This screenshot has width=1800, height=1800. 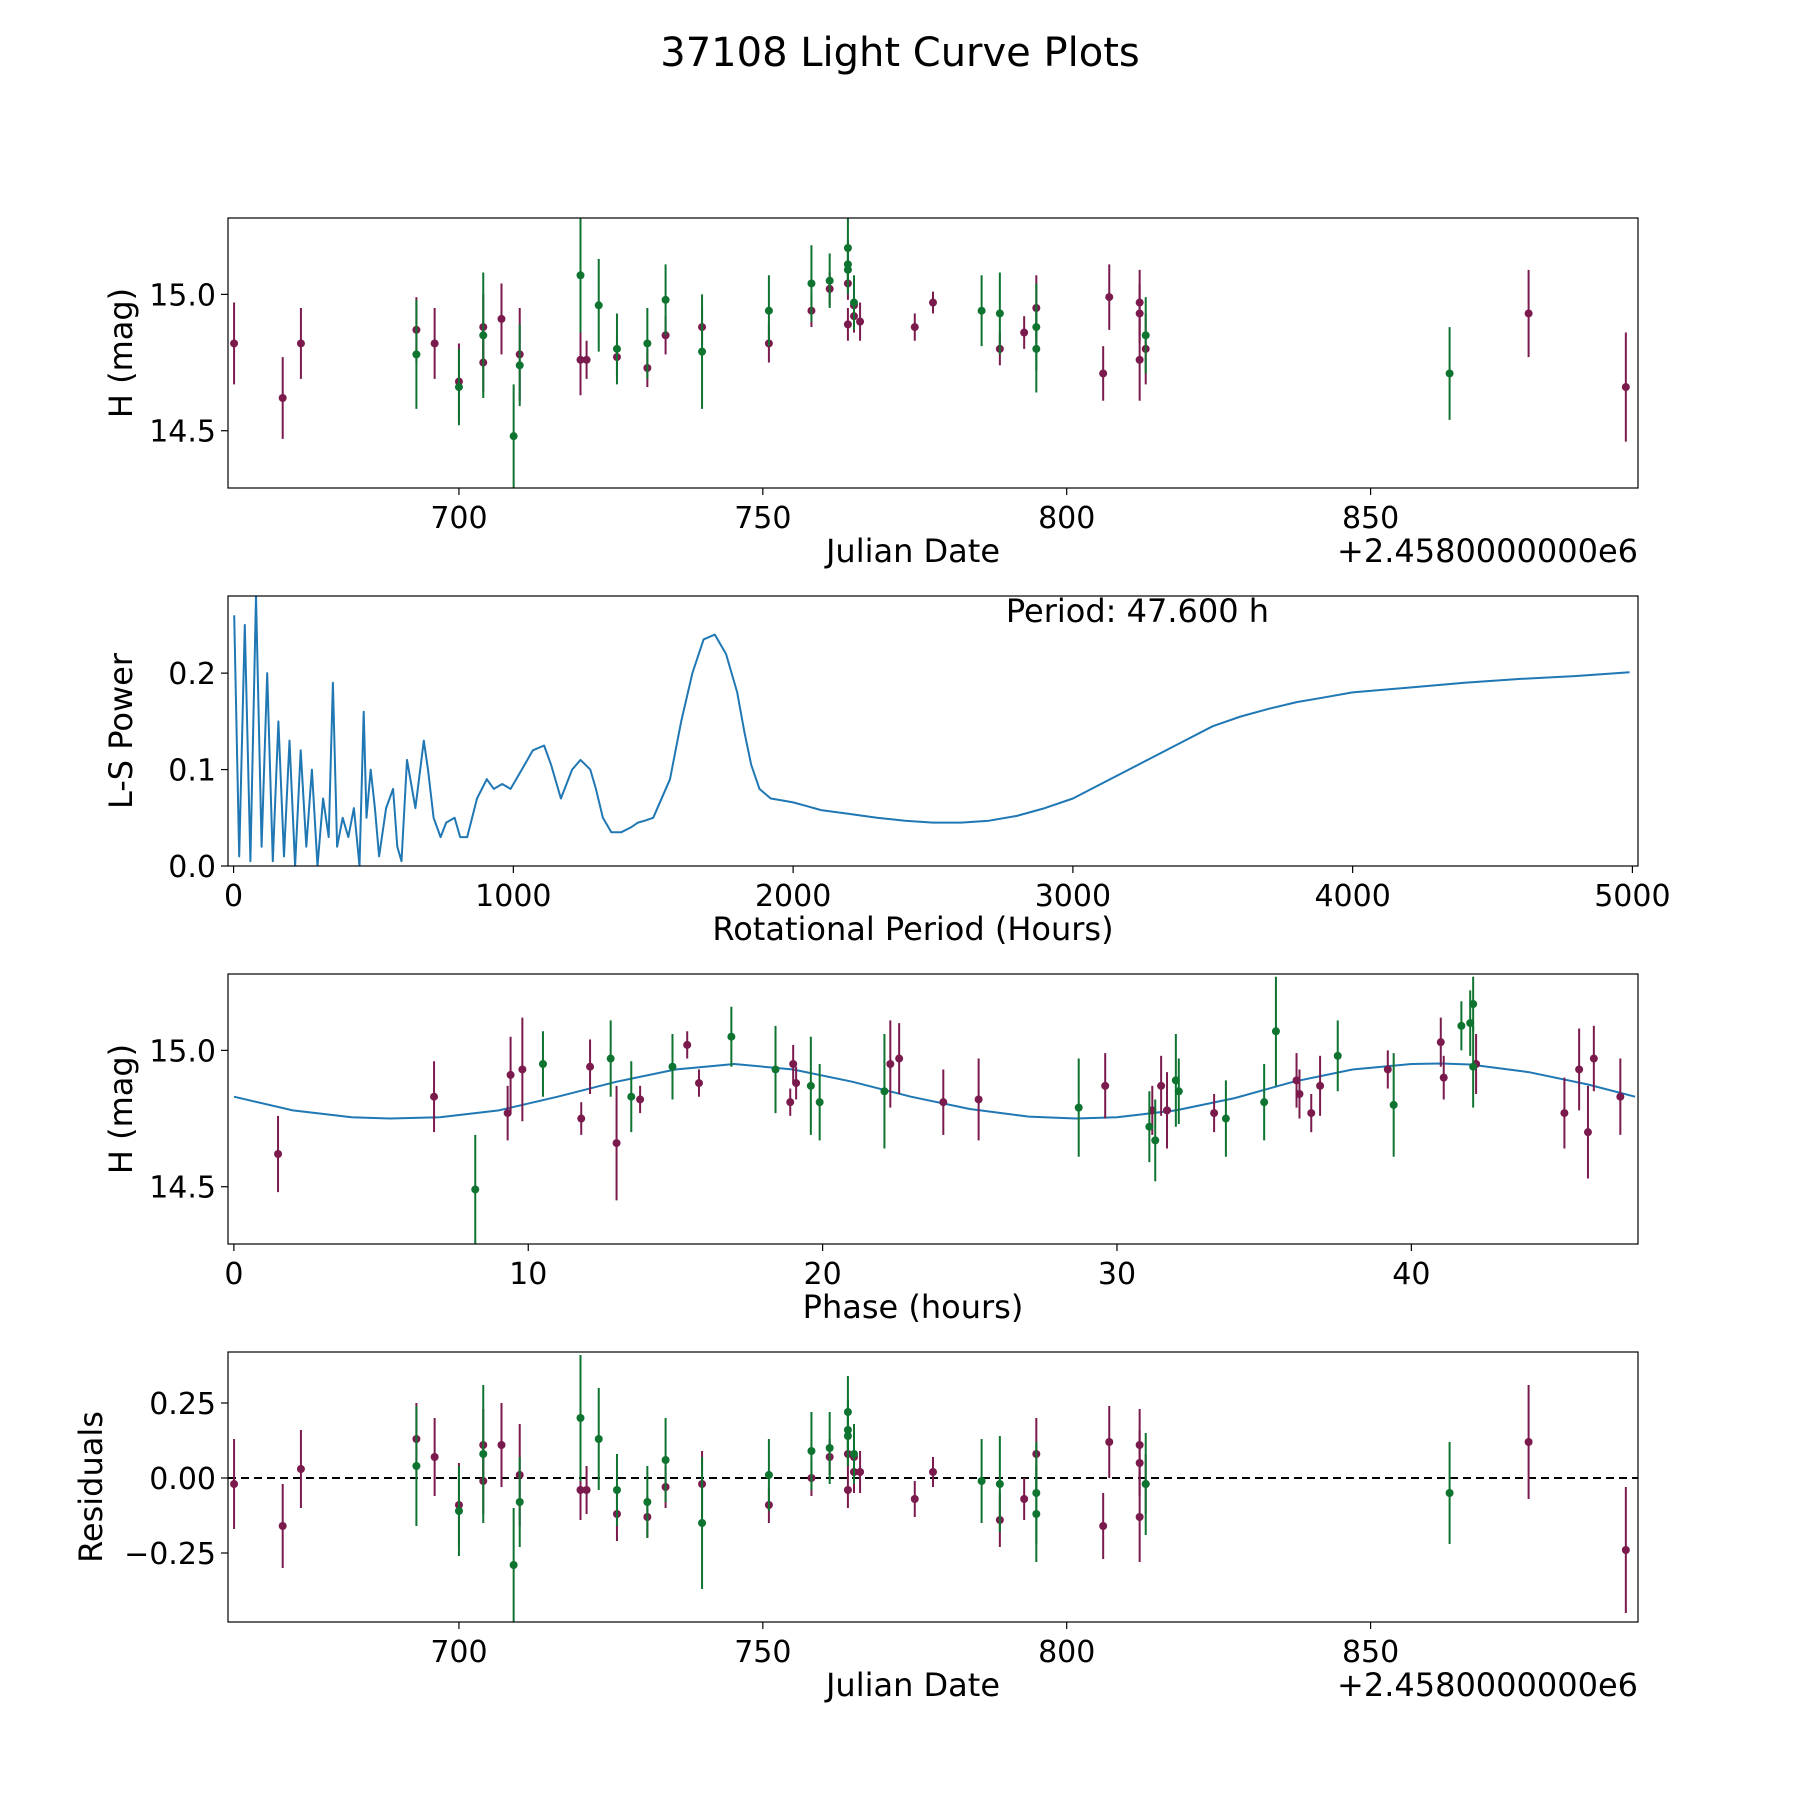 What do you see at coordinates (1487, 551) in the screenshot?
I see `x-axis-offset-label: +2.4580000000e6` at bounding box center [1487, 551].